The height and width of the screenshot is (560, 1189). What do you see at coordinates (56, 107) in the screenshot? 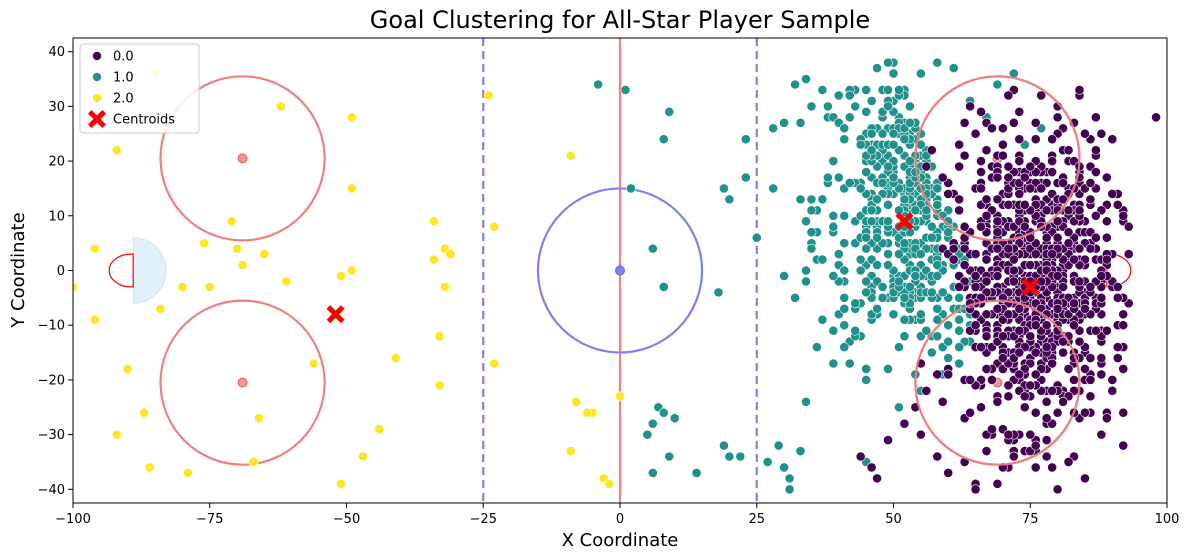
I see `y-tick-label: 30` at bounding box center [56, 107].